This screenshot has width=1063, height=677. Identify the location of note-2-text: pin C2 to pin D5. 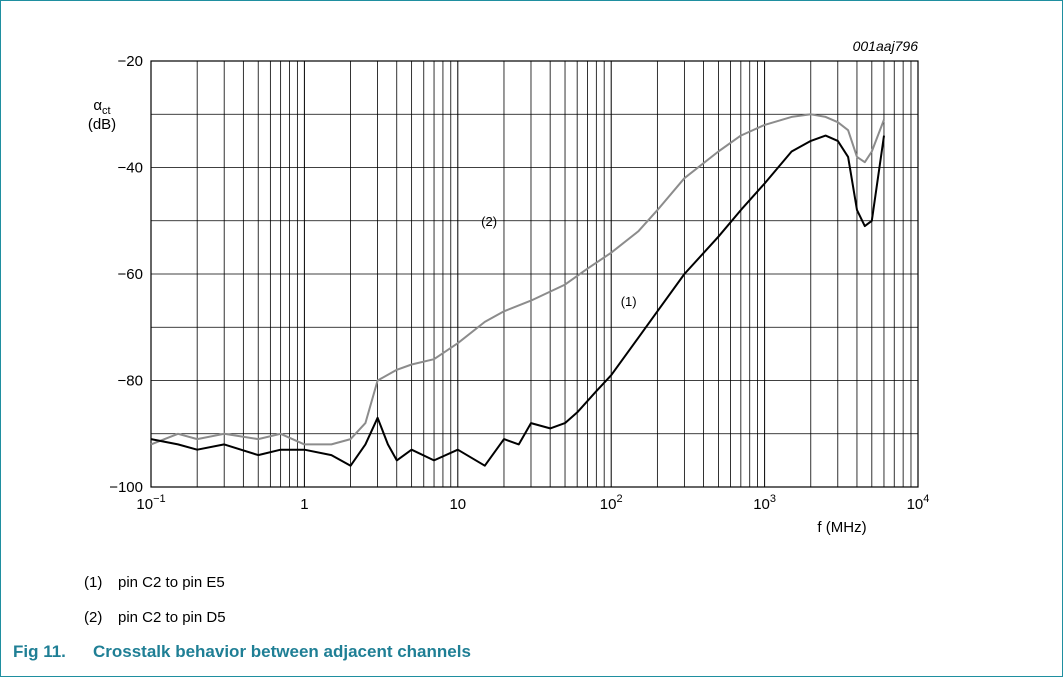
(172, 617).